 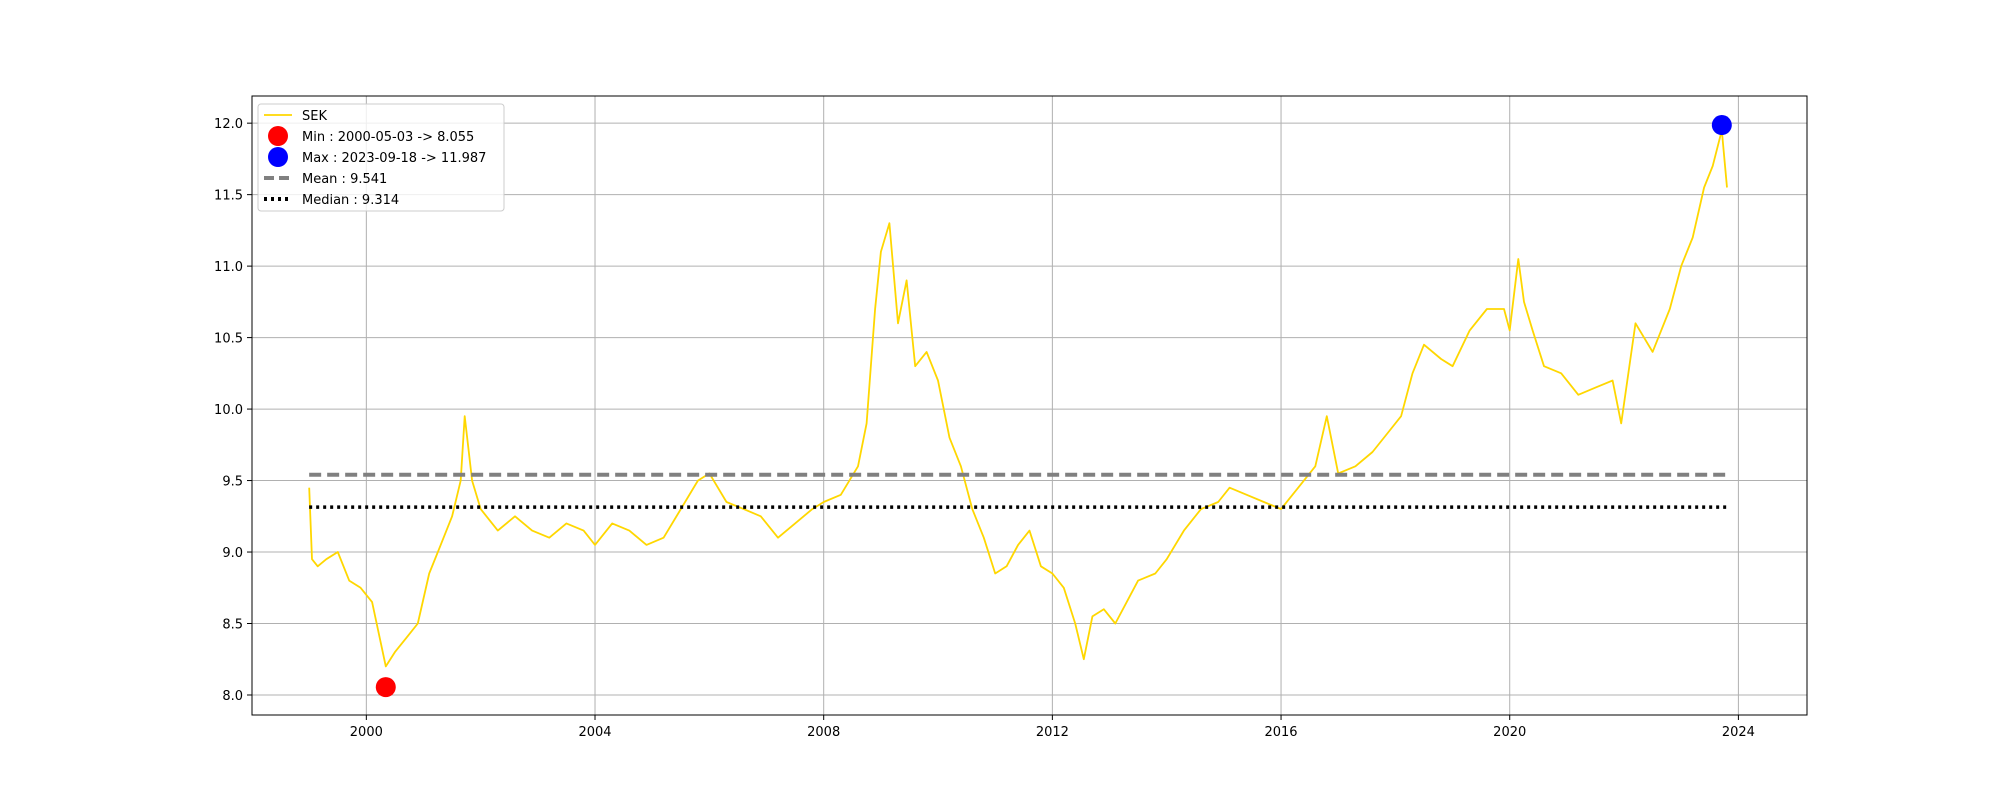 I want to click on legend-sek-label: SEK, so click(x=314, y=116).